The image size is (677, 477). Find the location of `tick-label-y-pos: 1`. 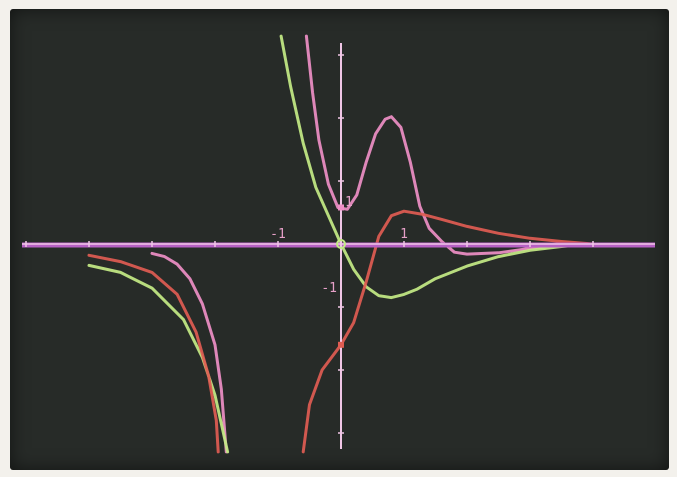

tick-label-y-pos: 1 is located at coordinates (349, 202).